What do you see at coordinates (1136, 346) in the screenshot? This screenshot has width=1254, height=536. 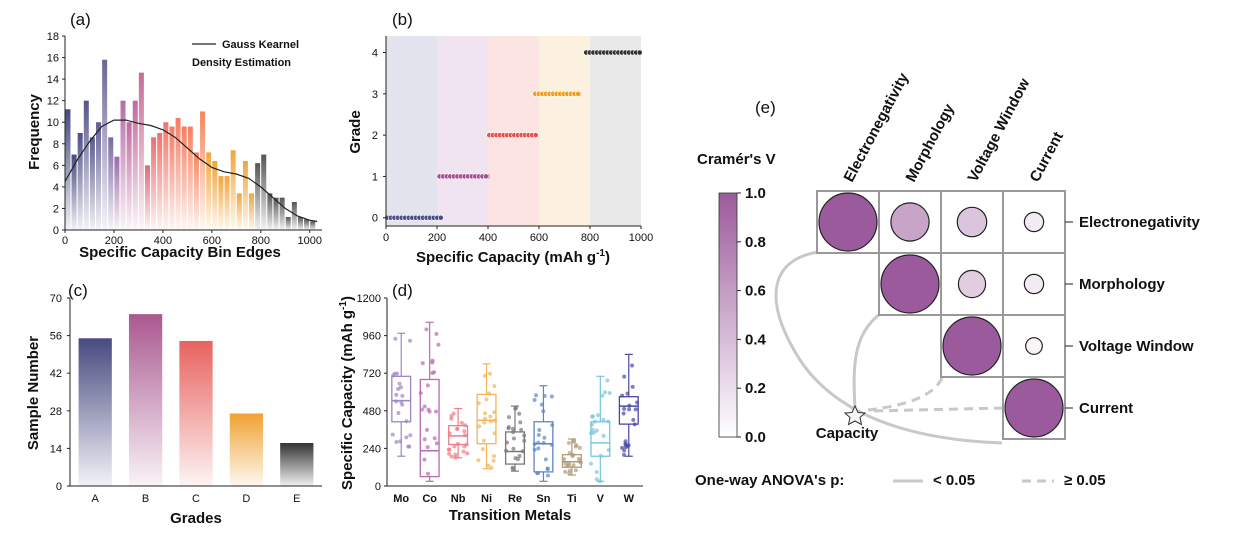 I see `row-label: Voltage Window` at bounding box center [1136, 346].